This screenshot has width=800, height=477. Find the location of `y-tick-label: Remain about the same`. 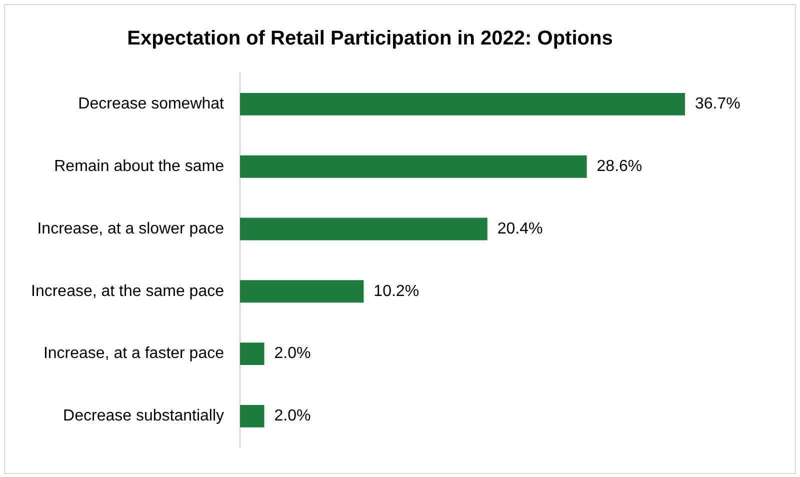

y-tick-label: Remain about the same is located at coordinates (139, 167).